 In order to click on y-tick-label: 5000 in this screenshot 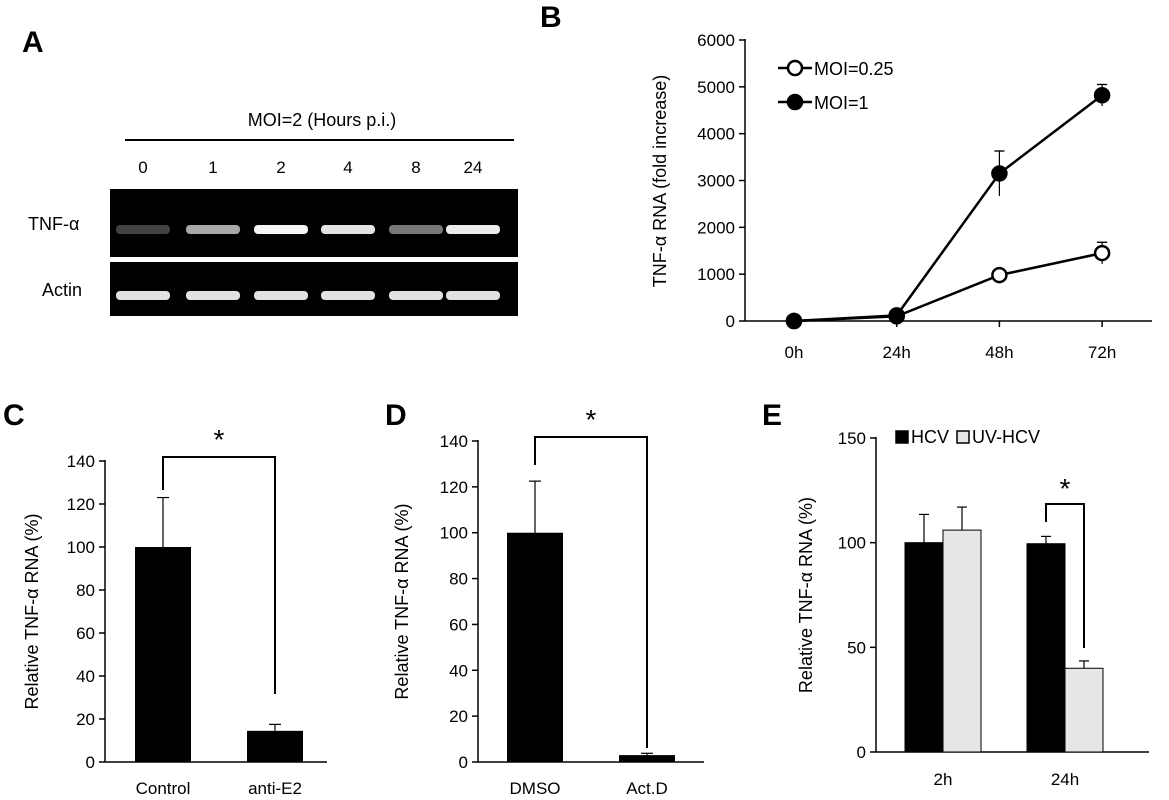, I will do `click(716, 87)`.